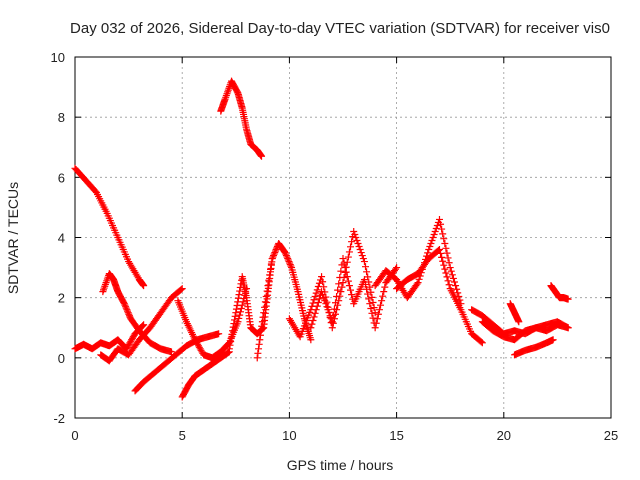 The image size is (640, 480). I want to click on y-tick-label: 6, so click(61, 177).